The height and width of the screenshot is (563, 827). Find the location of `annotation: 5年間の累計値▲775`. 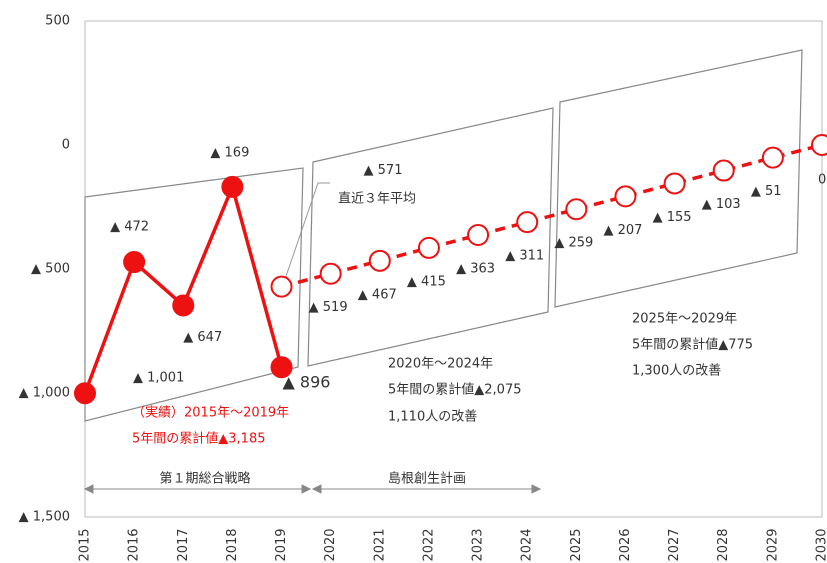

annotation: 5年間の累計値▲775 is located at coordinates (692, 345).